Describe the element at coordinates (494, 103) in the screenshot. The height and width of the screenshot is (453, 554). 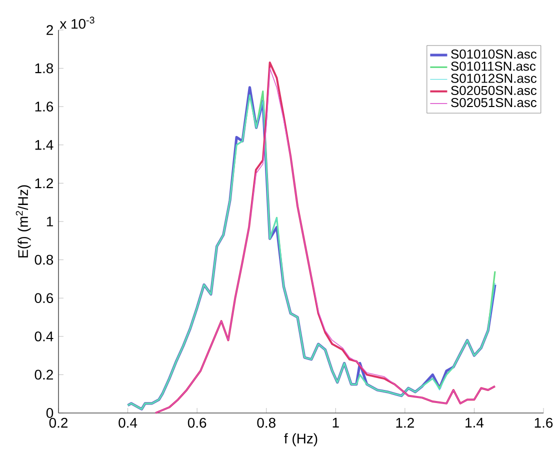
I see `legend-label: S02051SN.asc` at that location.